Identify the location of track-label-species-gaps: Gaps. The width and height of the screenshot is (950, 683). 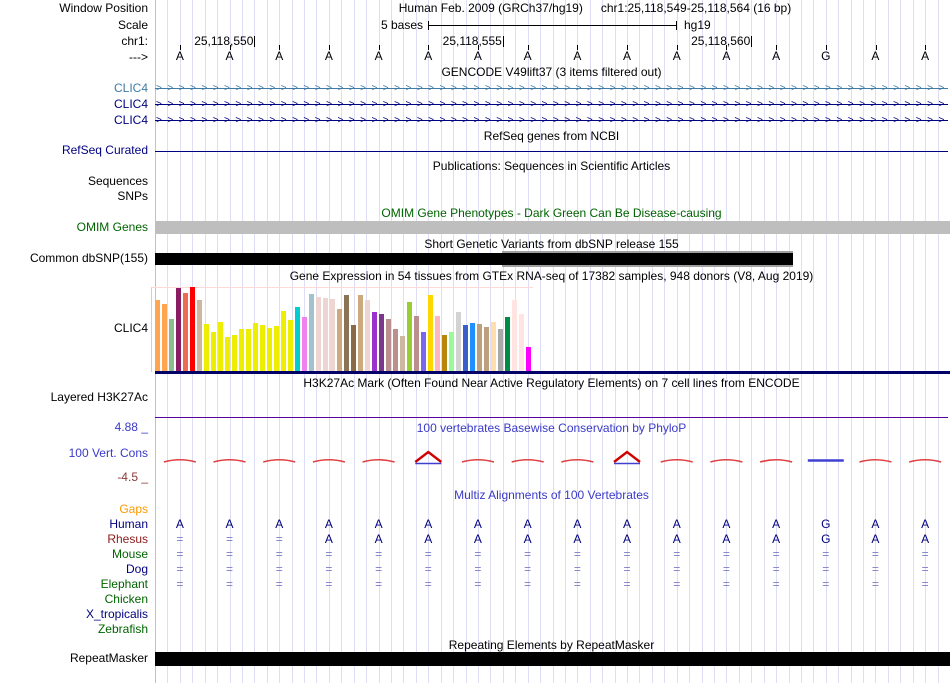
(133, 509).